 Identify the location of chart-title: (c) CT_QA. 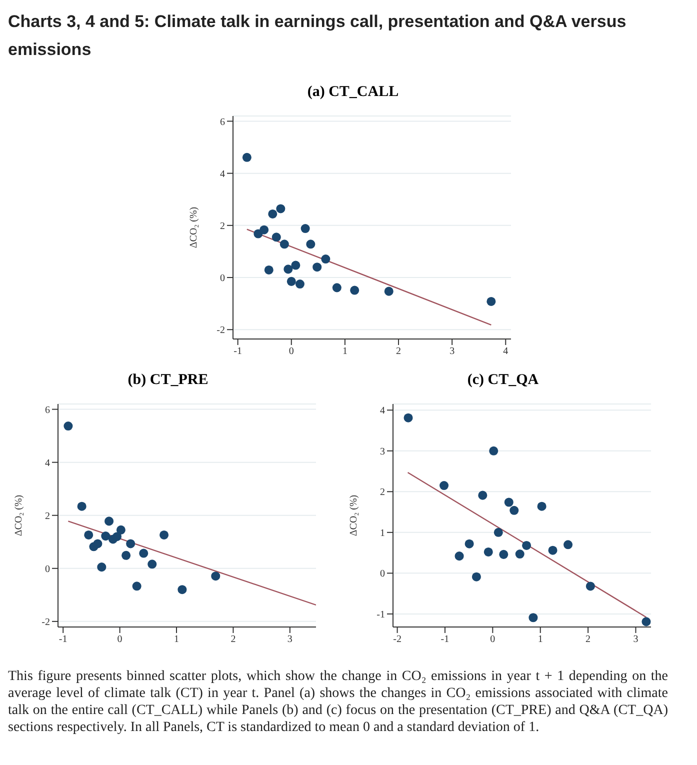
(503, 381).